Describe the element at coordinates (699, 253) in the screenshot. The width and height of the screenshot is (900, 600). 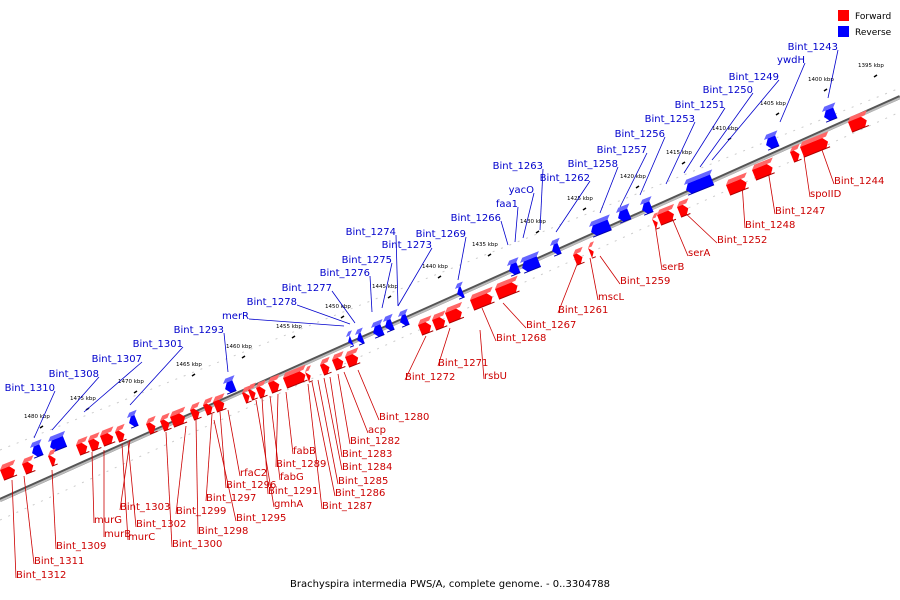
I see `forward-gene-label: serA` at that location.